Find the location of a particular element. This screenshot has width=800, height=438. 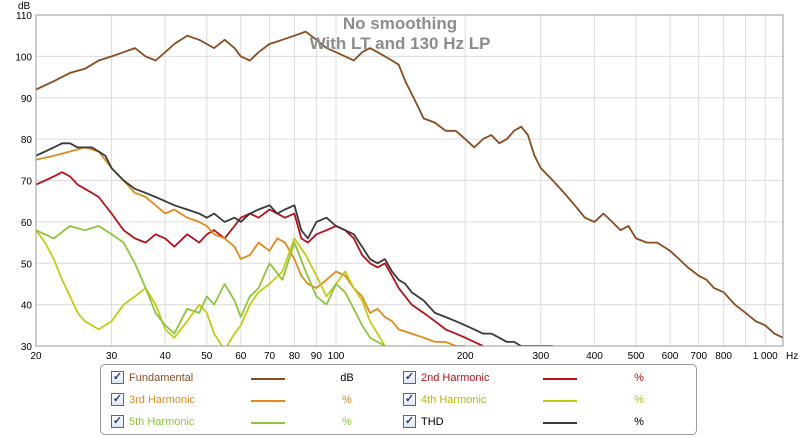

x-tick-label: 100 is located at coordinates (336, 356).